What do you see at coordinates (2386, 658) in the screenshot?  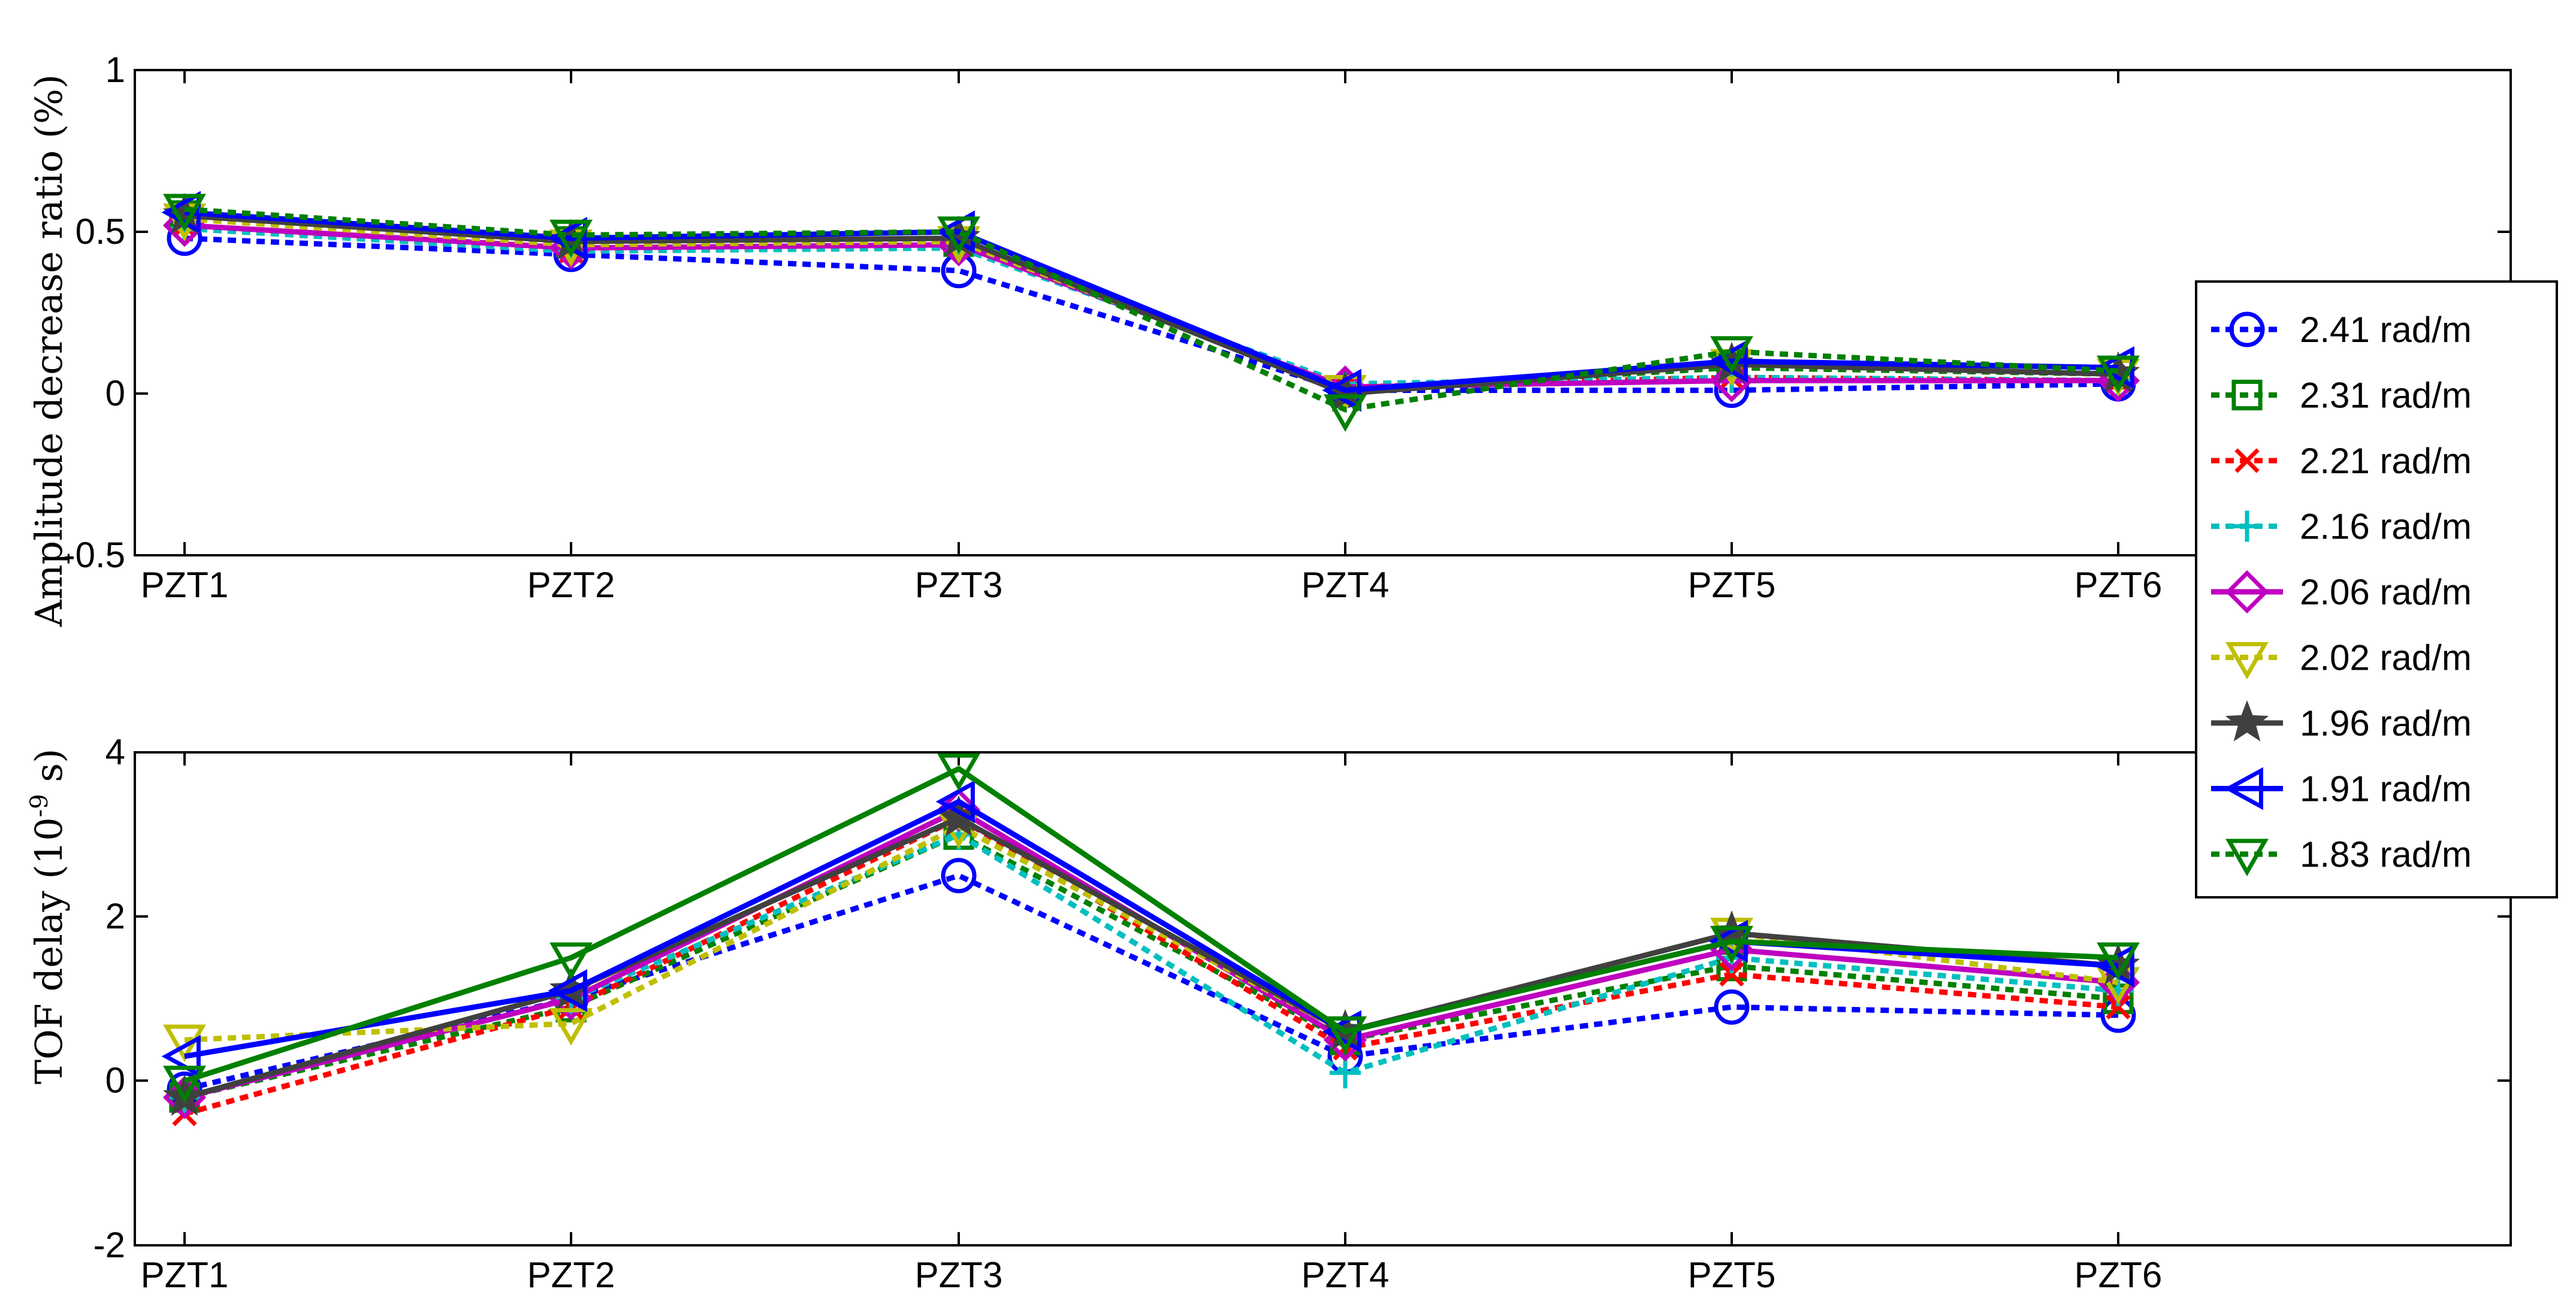 I see `legend-label: 2.02 rad/m` at bounding box center [2386, 658].